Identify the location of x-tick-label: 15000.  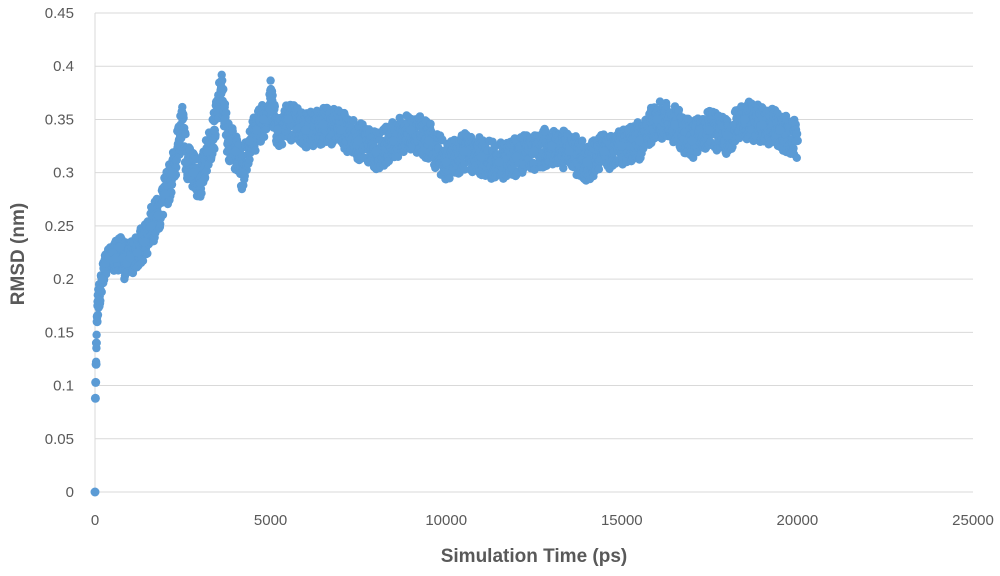
(622, 520).